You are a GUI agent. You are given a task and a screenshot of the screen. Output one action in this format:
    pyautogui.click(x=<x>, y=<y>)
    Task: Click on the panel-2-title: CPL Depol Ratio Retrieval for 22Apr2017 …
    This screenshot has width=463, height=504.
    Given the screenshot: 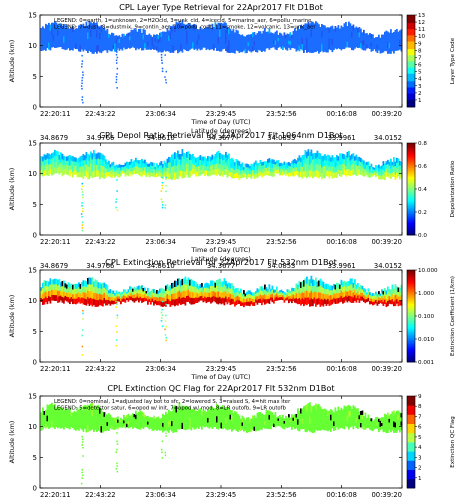 What is the action you would take?
    pyautogui.click(x=221, y=135)
    